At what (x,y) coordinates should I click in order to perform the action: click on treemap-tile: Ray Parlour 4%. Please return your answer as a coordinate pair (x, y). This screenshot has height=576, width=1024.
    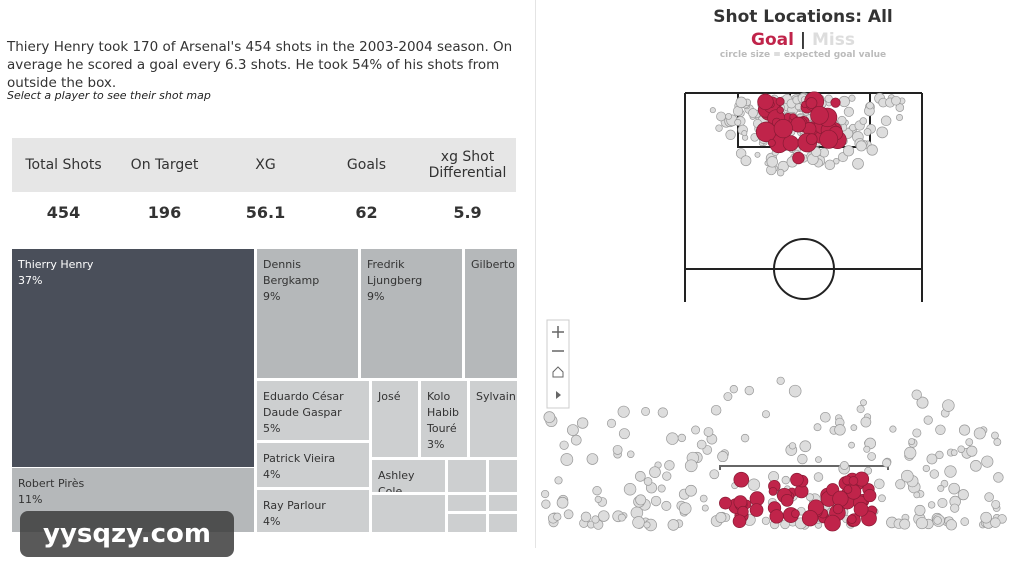
    Looking at the image, I should click on (313, 511).